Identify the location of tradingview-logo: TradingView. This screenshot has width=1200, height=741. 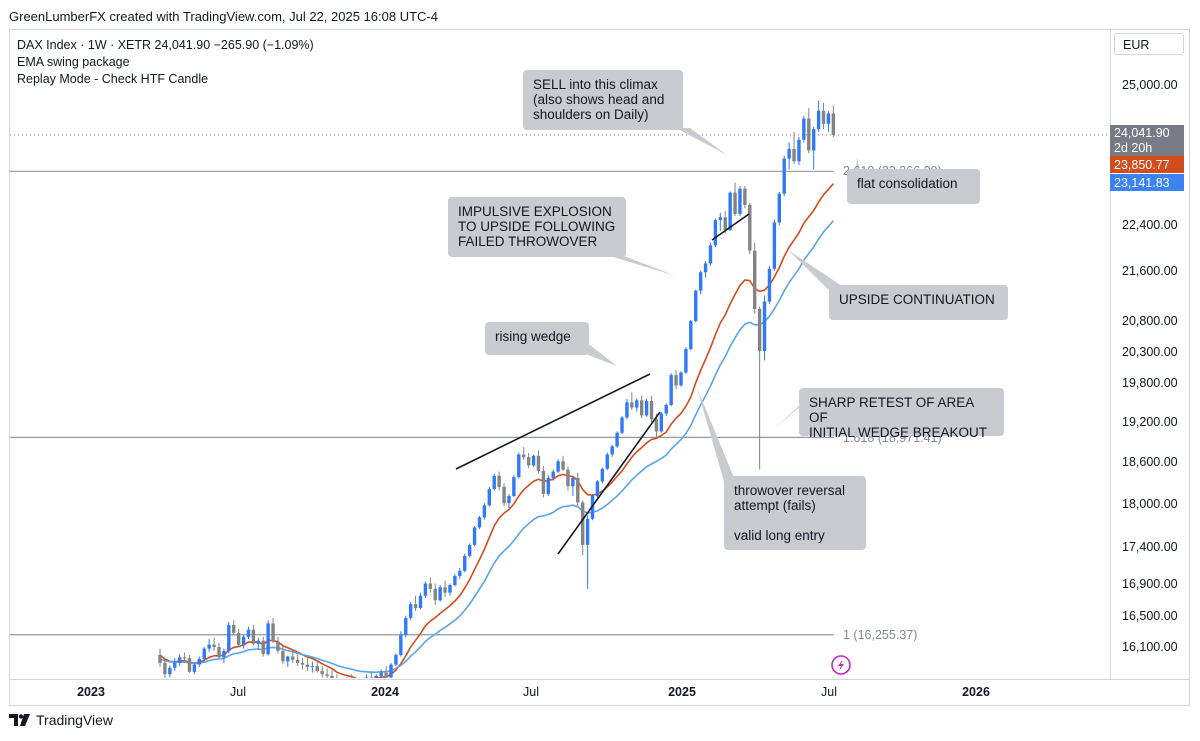
(61, 720).